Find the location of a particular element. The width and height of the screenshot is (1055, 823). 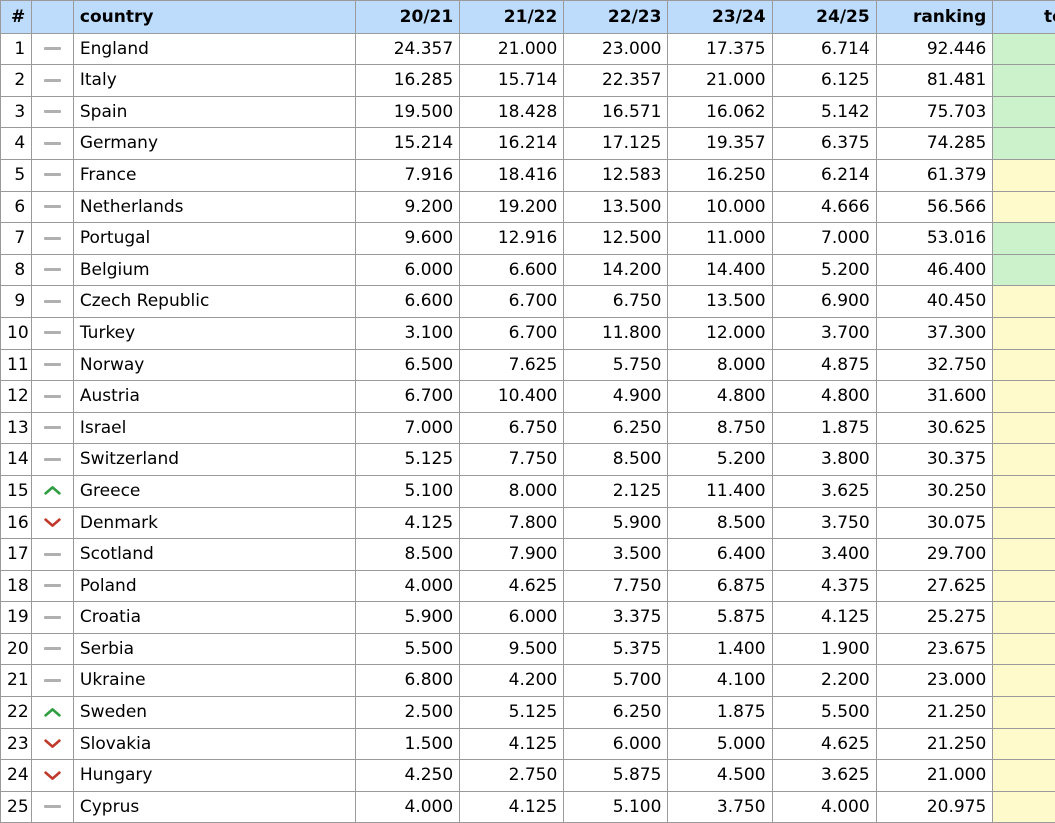

row-country: Scotland is located at coordinates (214, 555).